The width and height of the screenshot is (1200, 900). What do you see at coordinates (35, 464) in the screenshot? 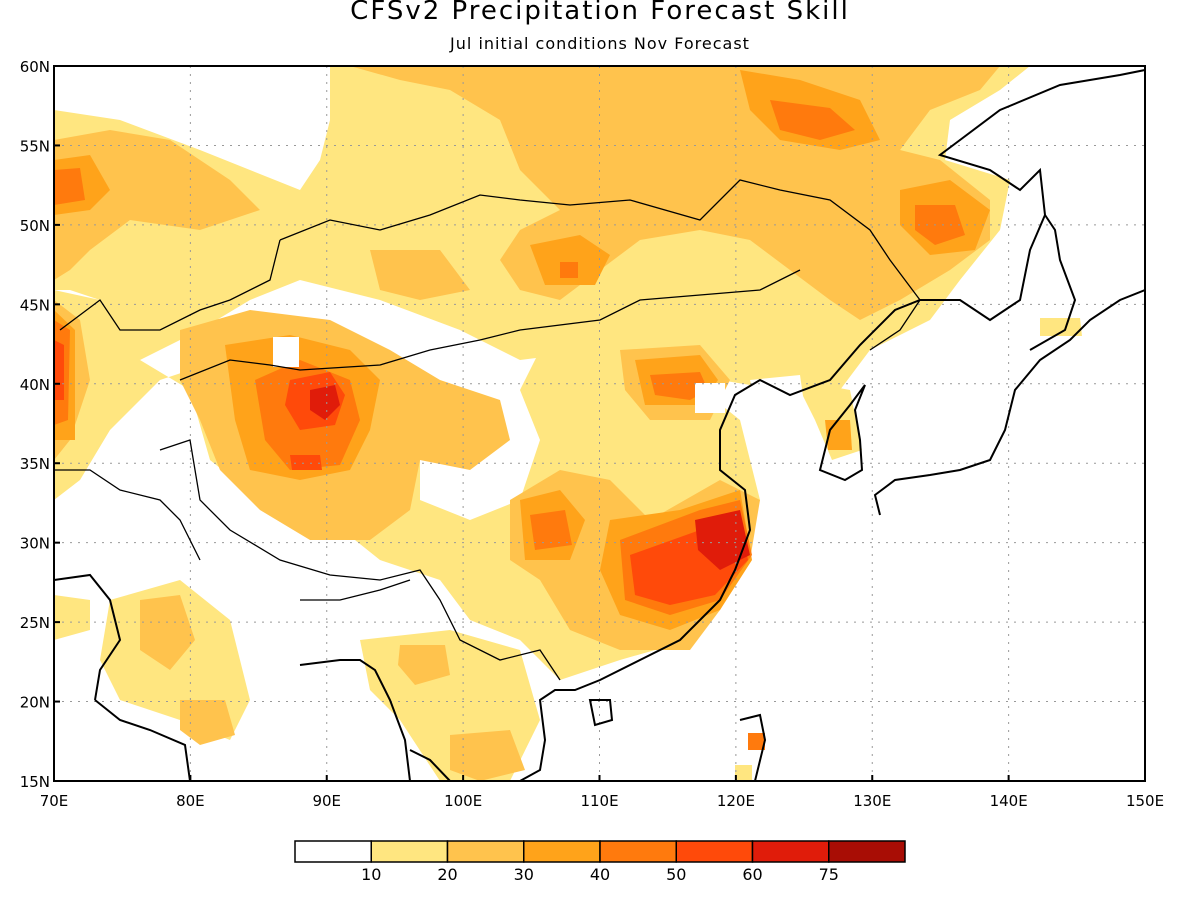
I see `y-tick-label: 35N` at bounding box center [35, 464].